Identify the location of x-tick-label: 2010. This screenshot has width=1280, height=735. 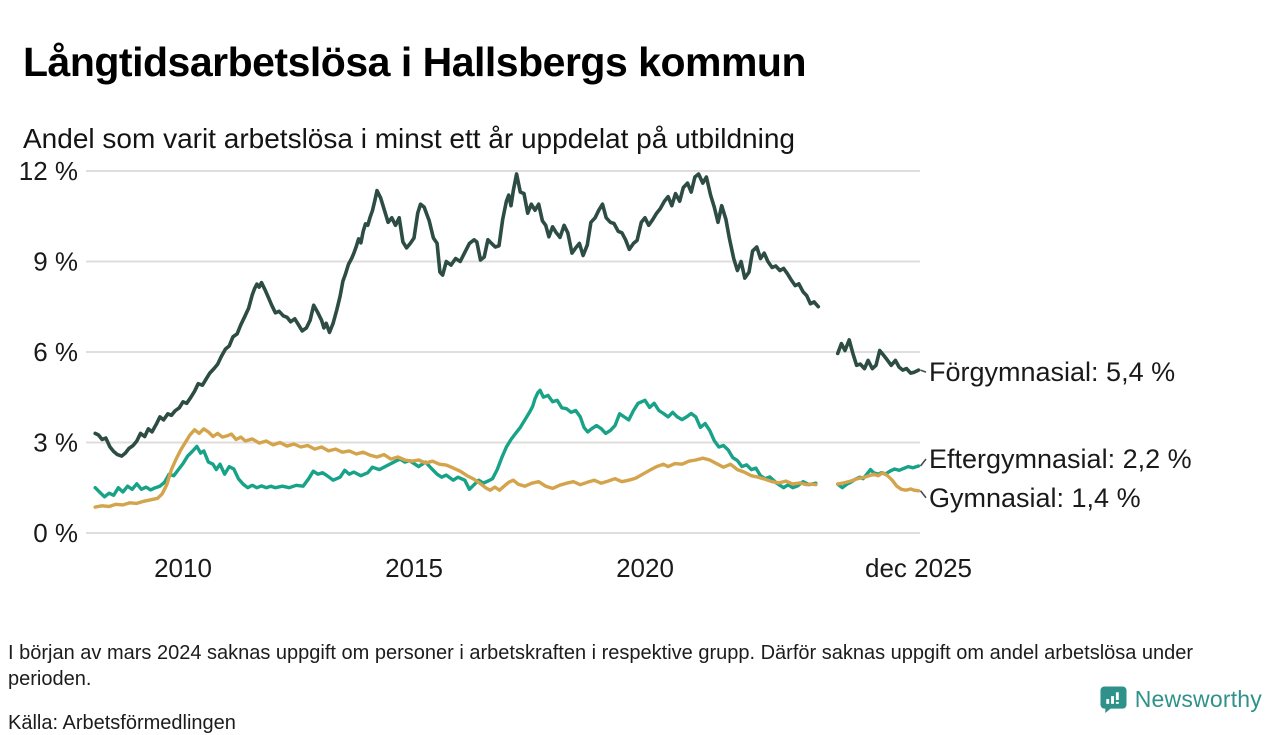
(183, 568).